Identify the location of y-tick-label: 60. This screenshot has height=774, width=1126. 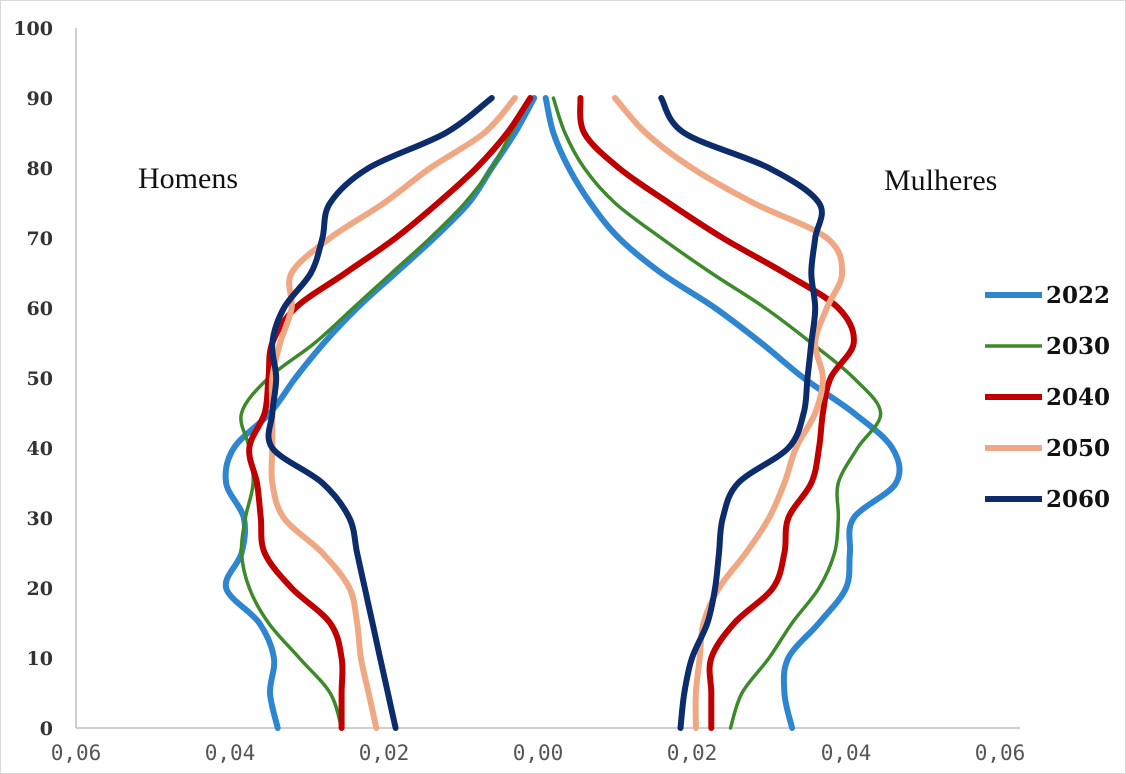
(40, 309).